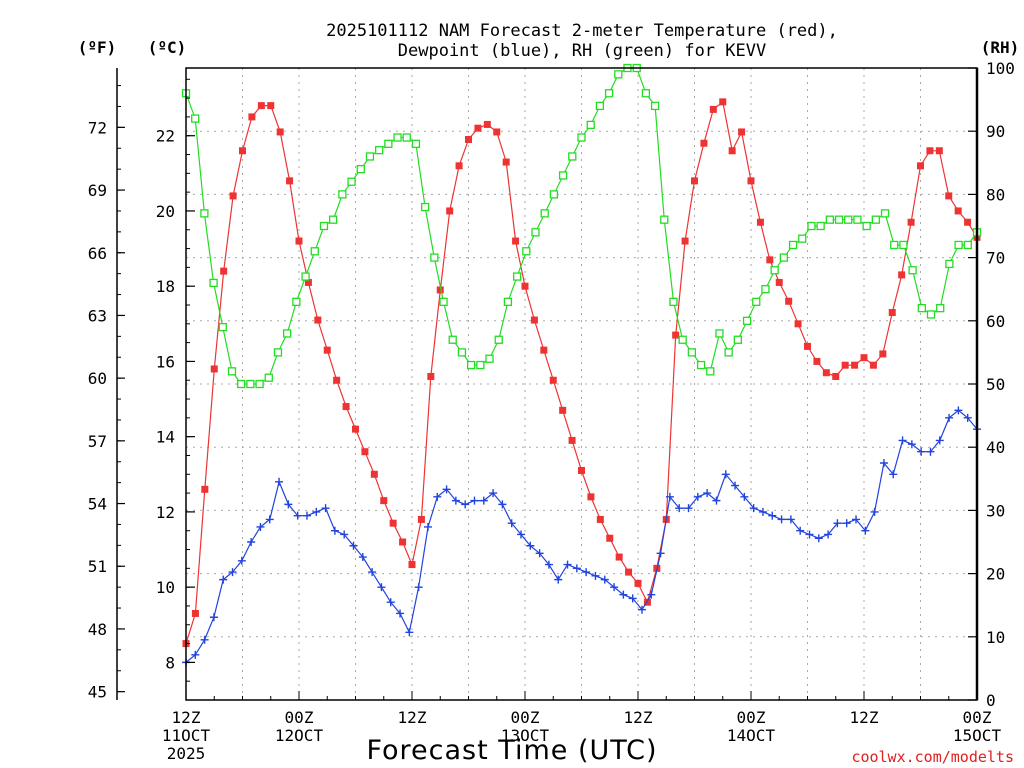 The width and height of the screenshot is (1024, 768). I want to click on fahrenheit-tick-label: 66, so click(97, 253).